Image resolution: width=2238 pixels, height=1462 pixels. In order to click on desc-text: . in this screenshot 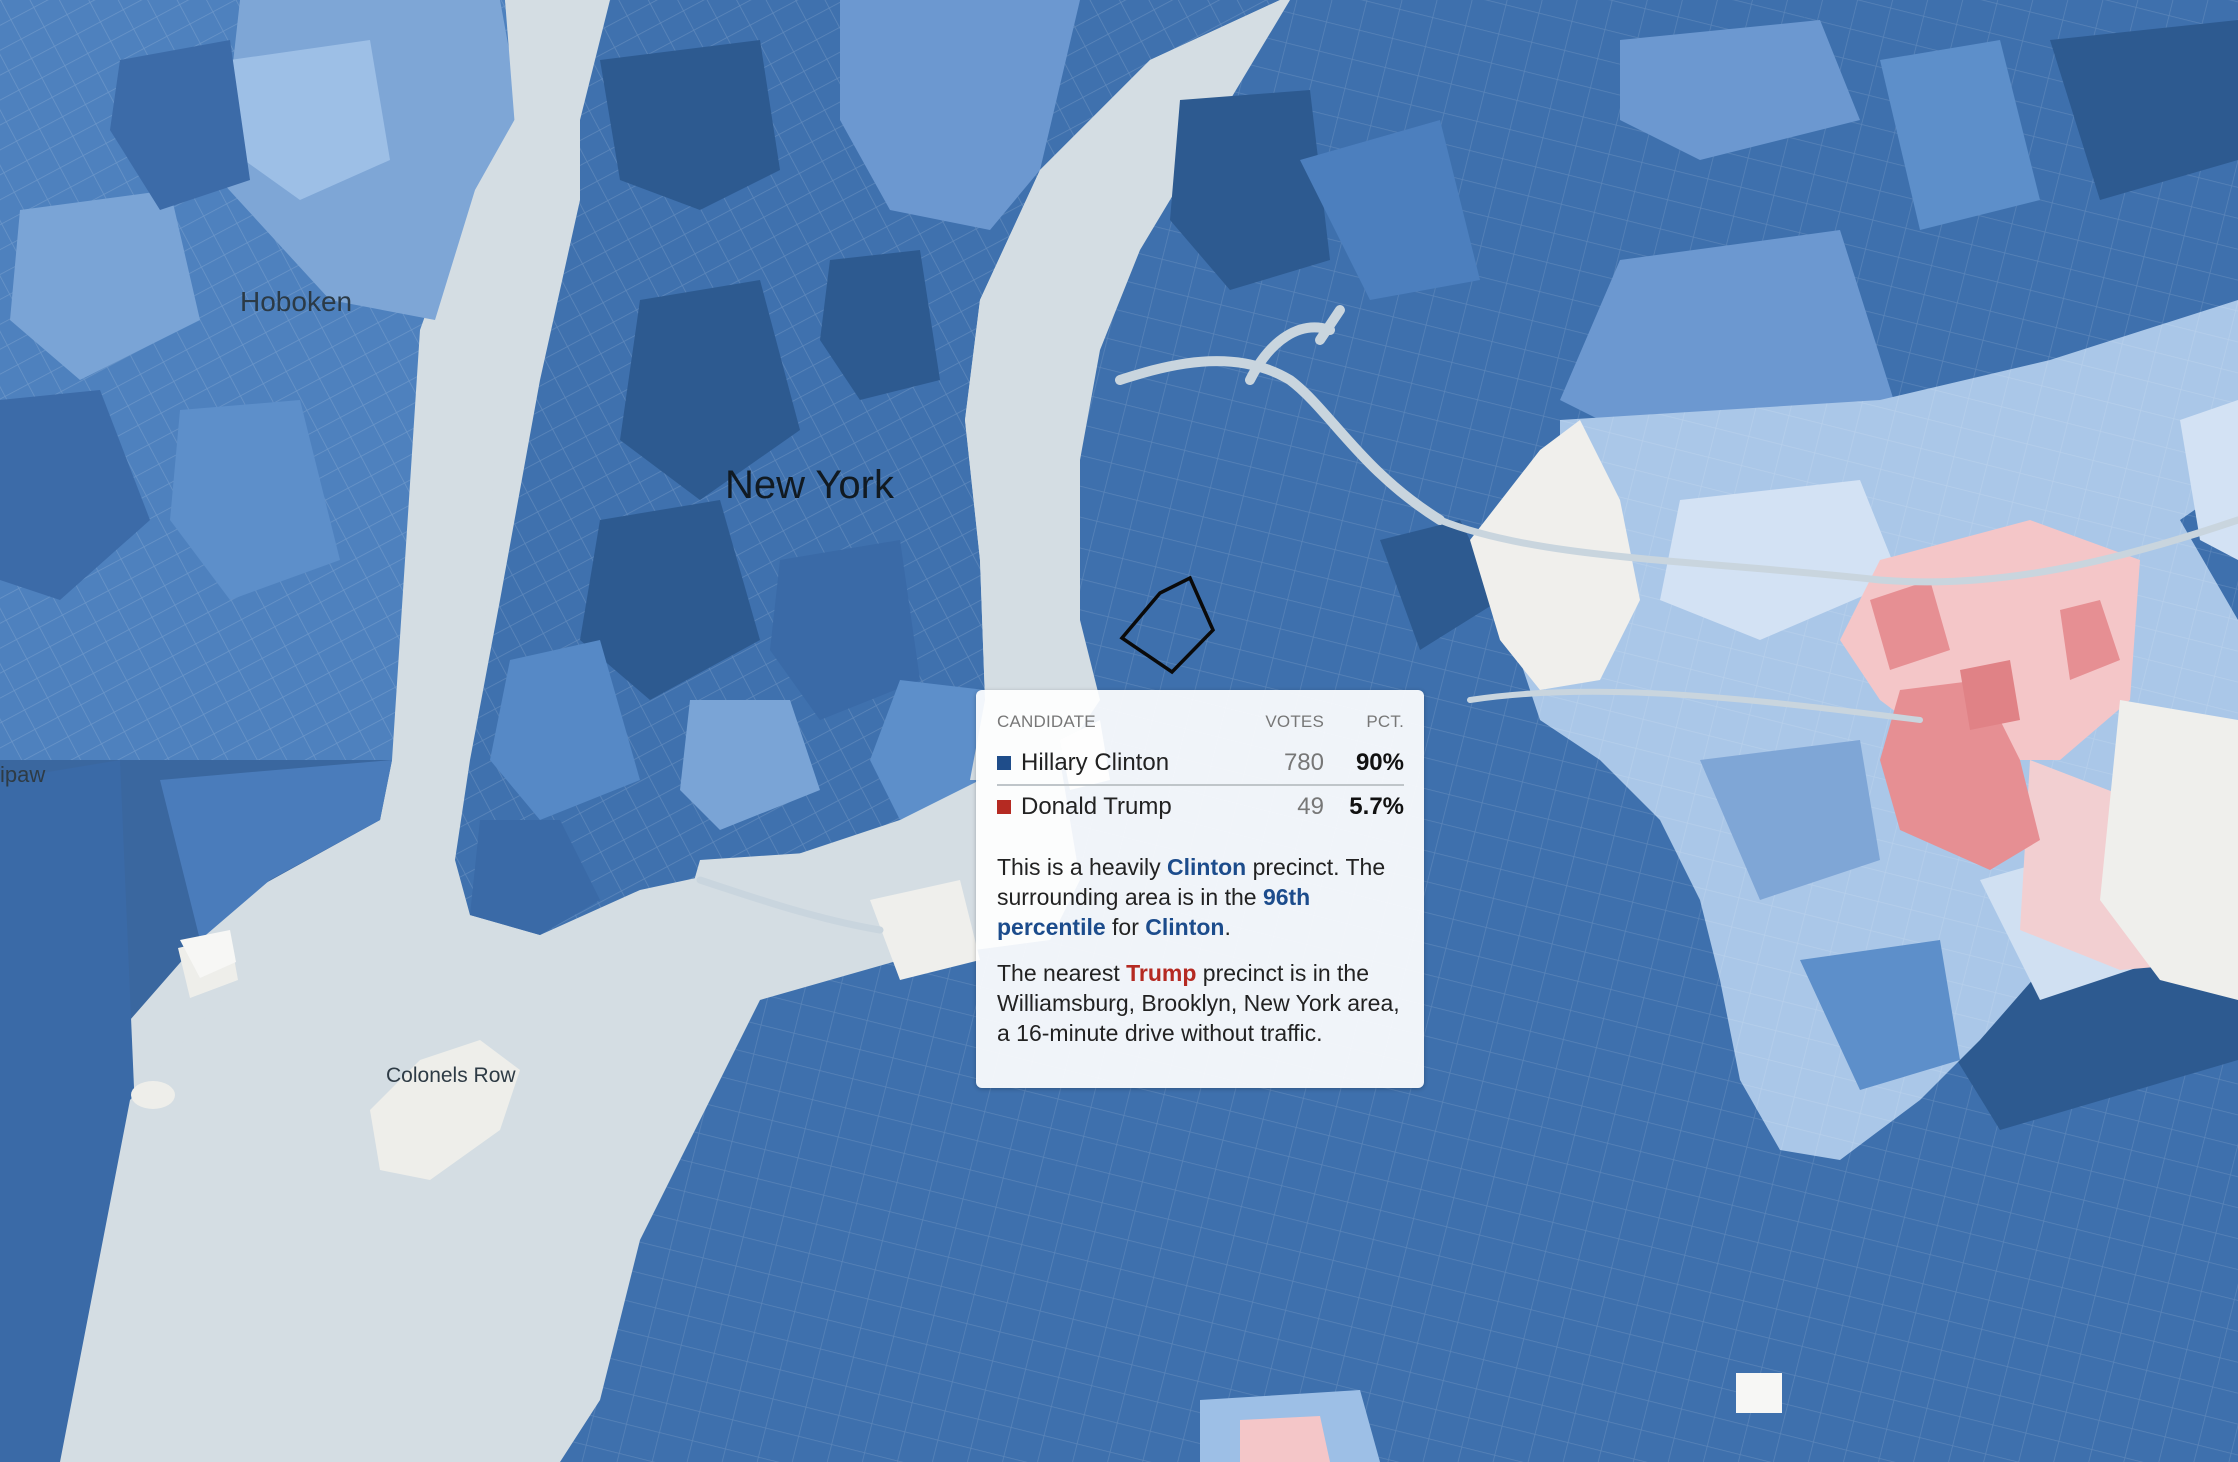, I will do `click(1227, 927)`.